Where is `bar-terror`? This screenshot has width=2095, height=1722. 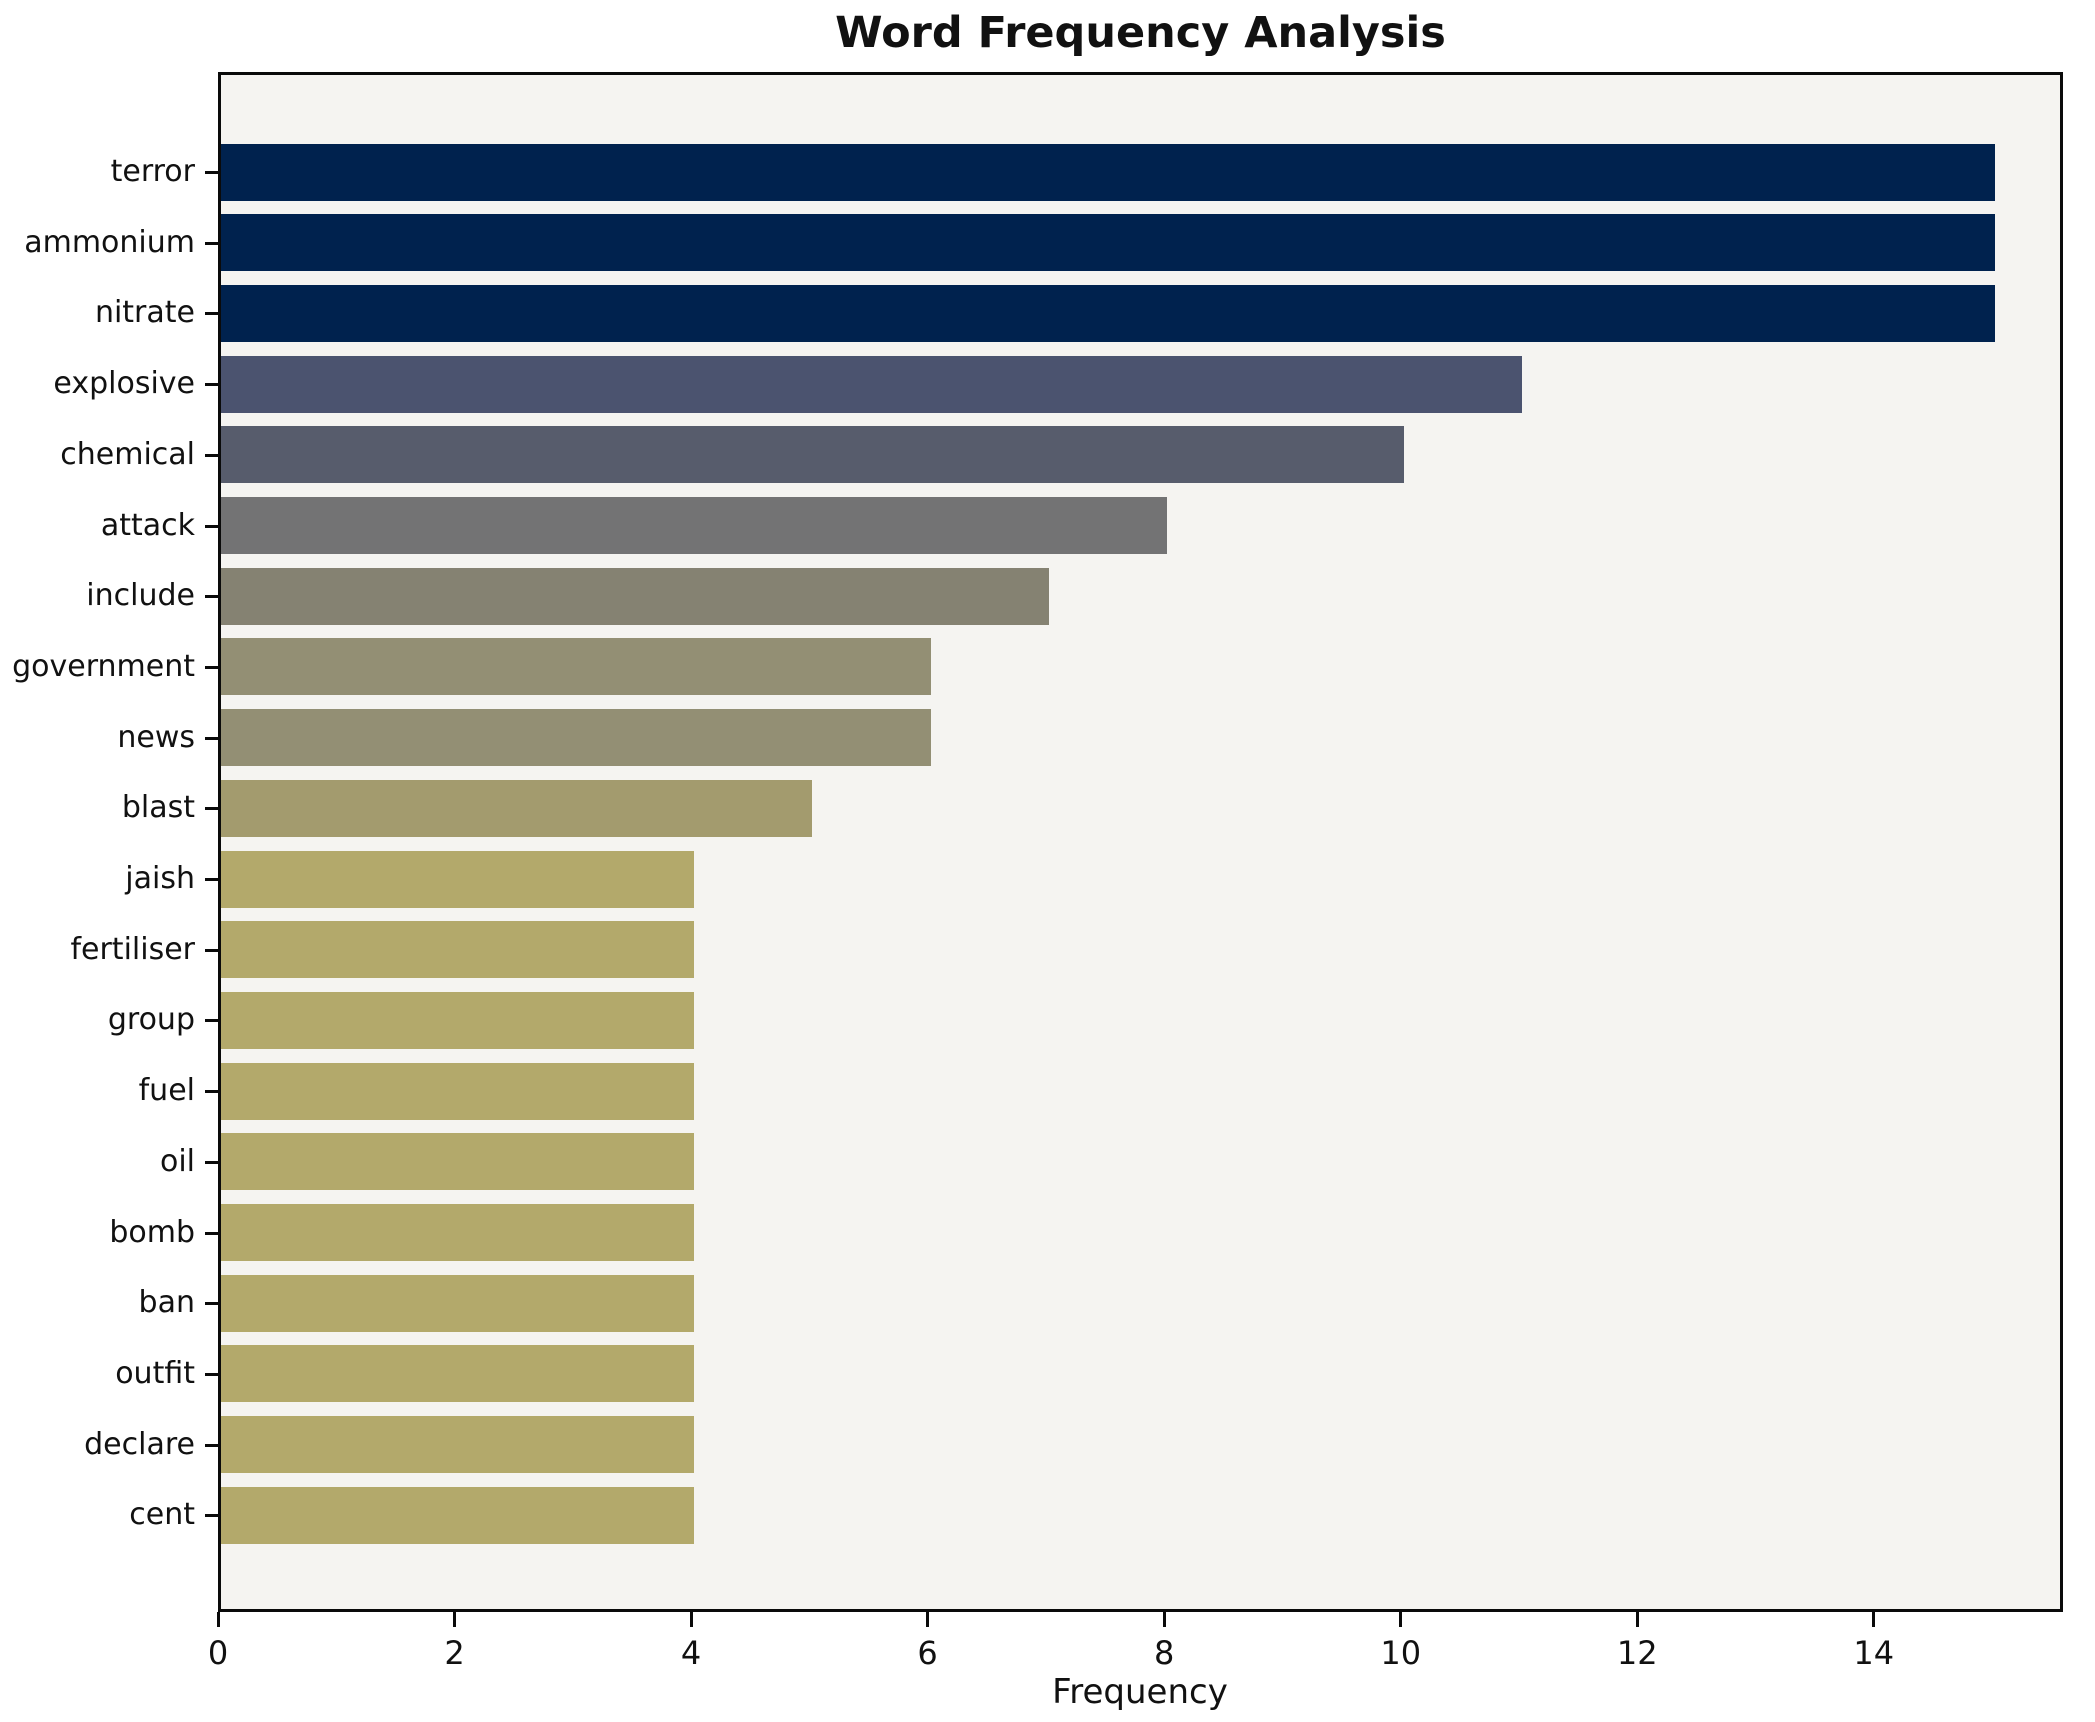 bar-terror is located at coordinates (1108, 172).